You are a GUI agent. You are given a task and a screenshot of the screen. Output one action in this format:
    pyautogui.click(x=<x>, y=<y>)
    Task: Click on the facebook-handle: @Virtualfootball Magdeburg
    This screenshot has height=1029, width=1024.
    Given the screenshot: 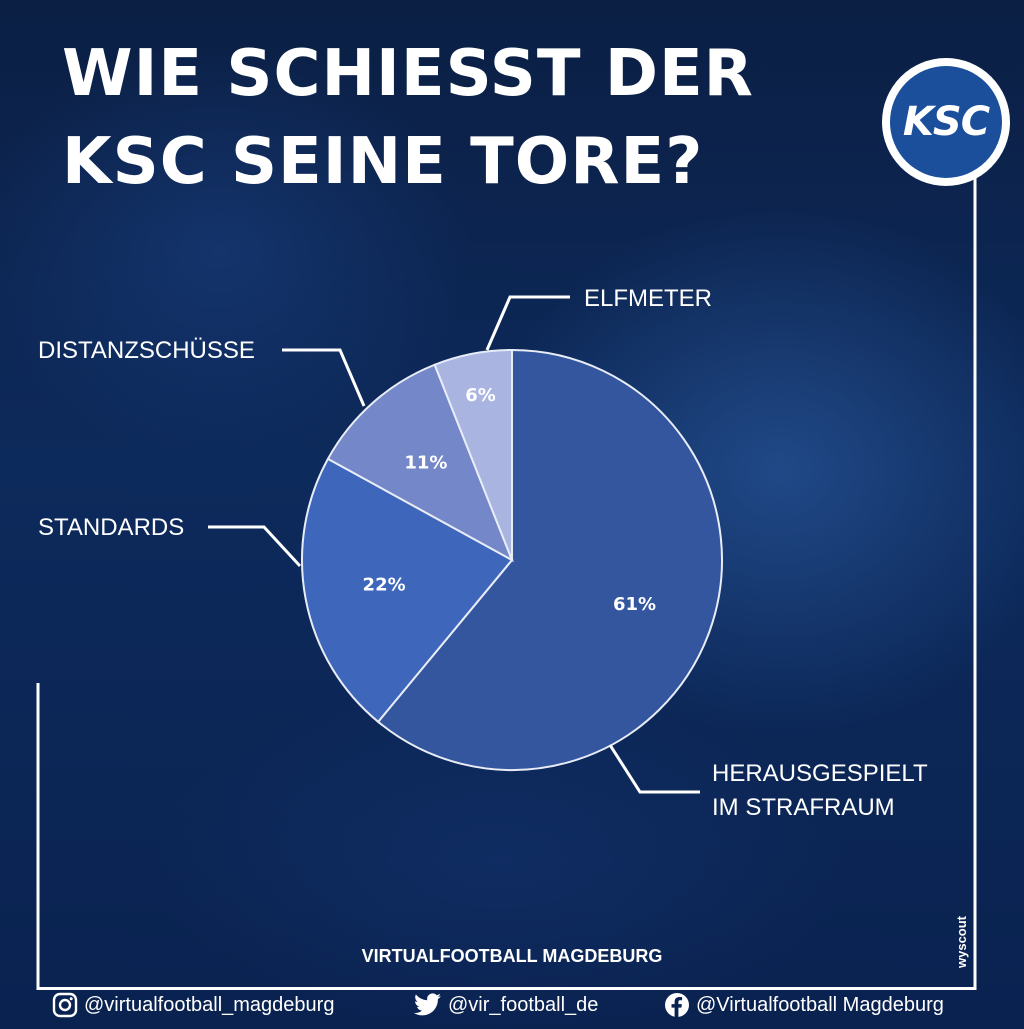 What is the action you would take?
    pyautogui.click(x=820, y=1004)
    